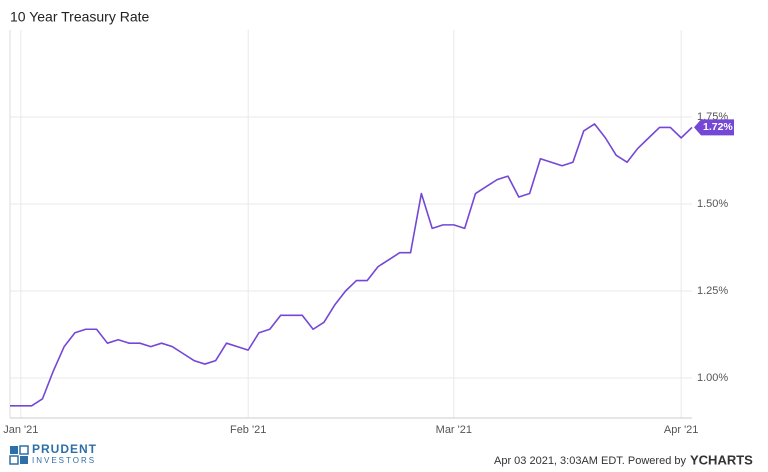  What do you see at coordinates (718, 127) in the screenshot?
I see `value-label: 1.72%` at bounding box center [718, 127].